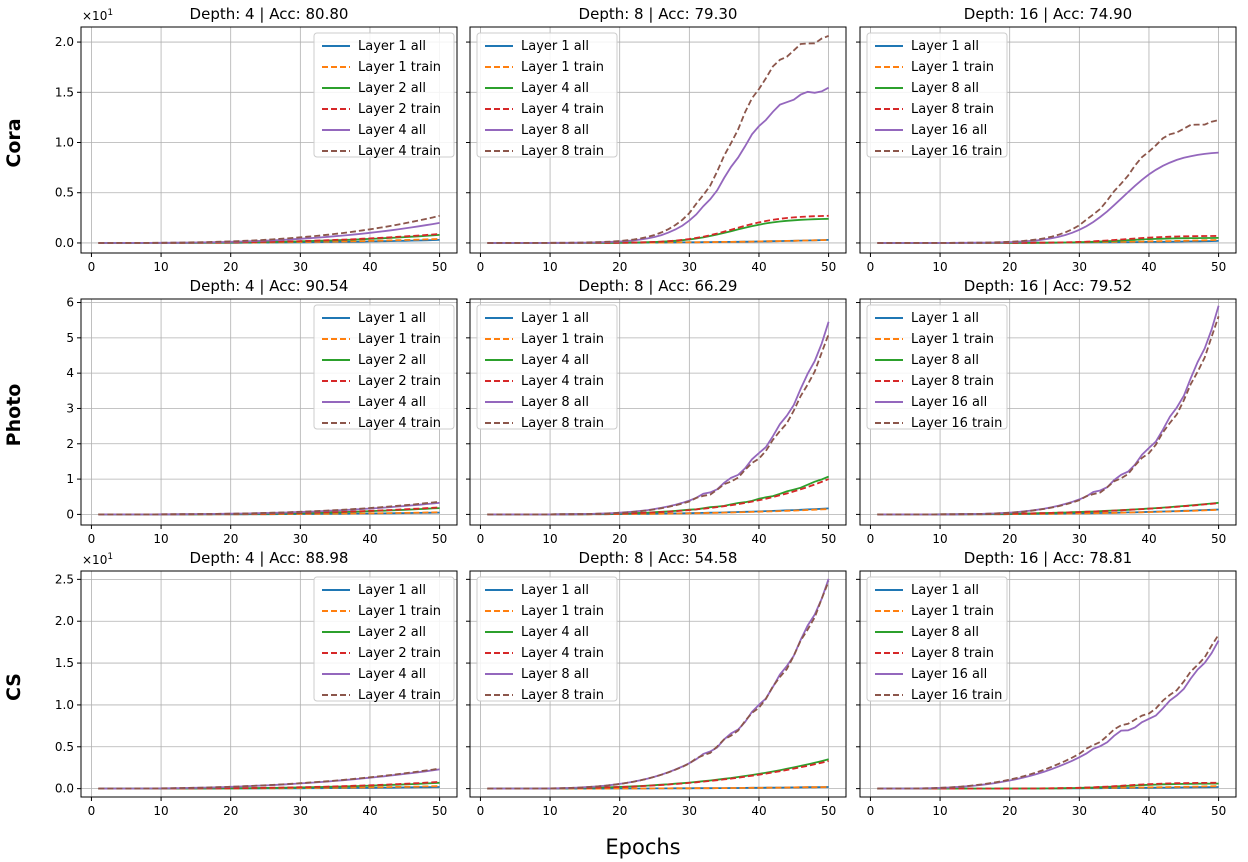 Image resolution: width=1248 pixels, height=862 pixels. Describe the element at coordinates (658, 558) in the screenshot. I see `panel-title: Depth: 8 | Acc: 54.58` at that location.